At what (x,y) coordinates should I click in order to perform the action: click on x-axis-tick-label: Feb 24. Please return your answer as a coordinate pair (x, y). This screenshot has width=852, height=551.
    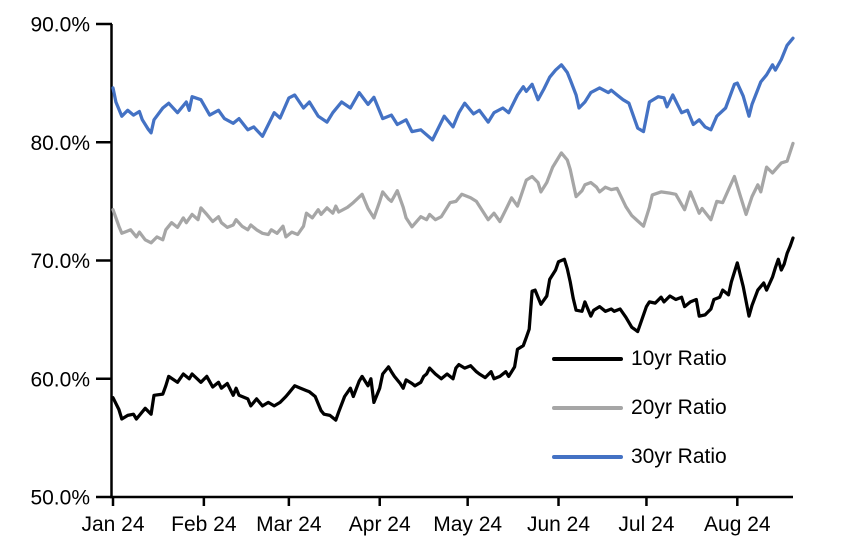
    Looking at the image, I should click on (204, 524).